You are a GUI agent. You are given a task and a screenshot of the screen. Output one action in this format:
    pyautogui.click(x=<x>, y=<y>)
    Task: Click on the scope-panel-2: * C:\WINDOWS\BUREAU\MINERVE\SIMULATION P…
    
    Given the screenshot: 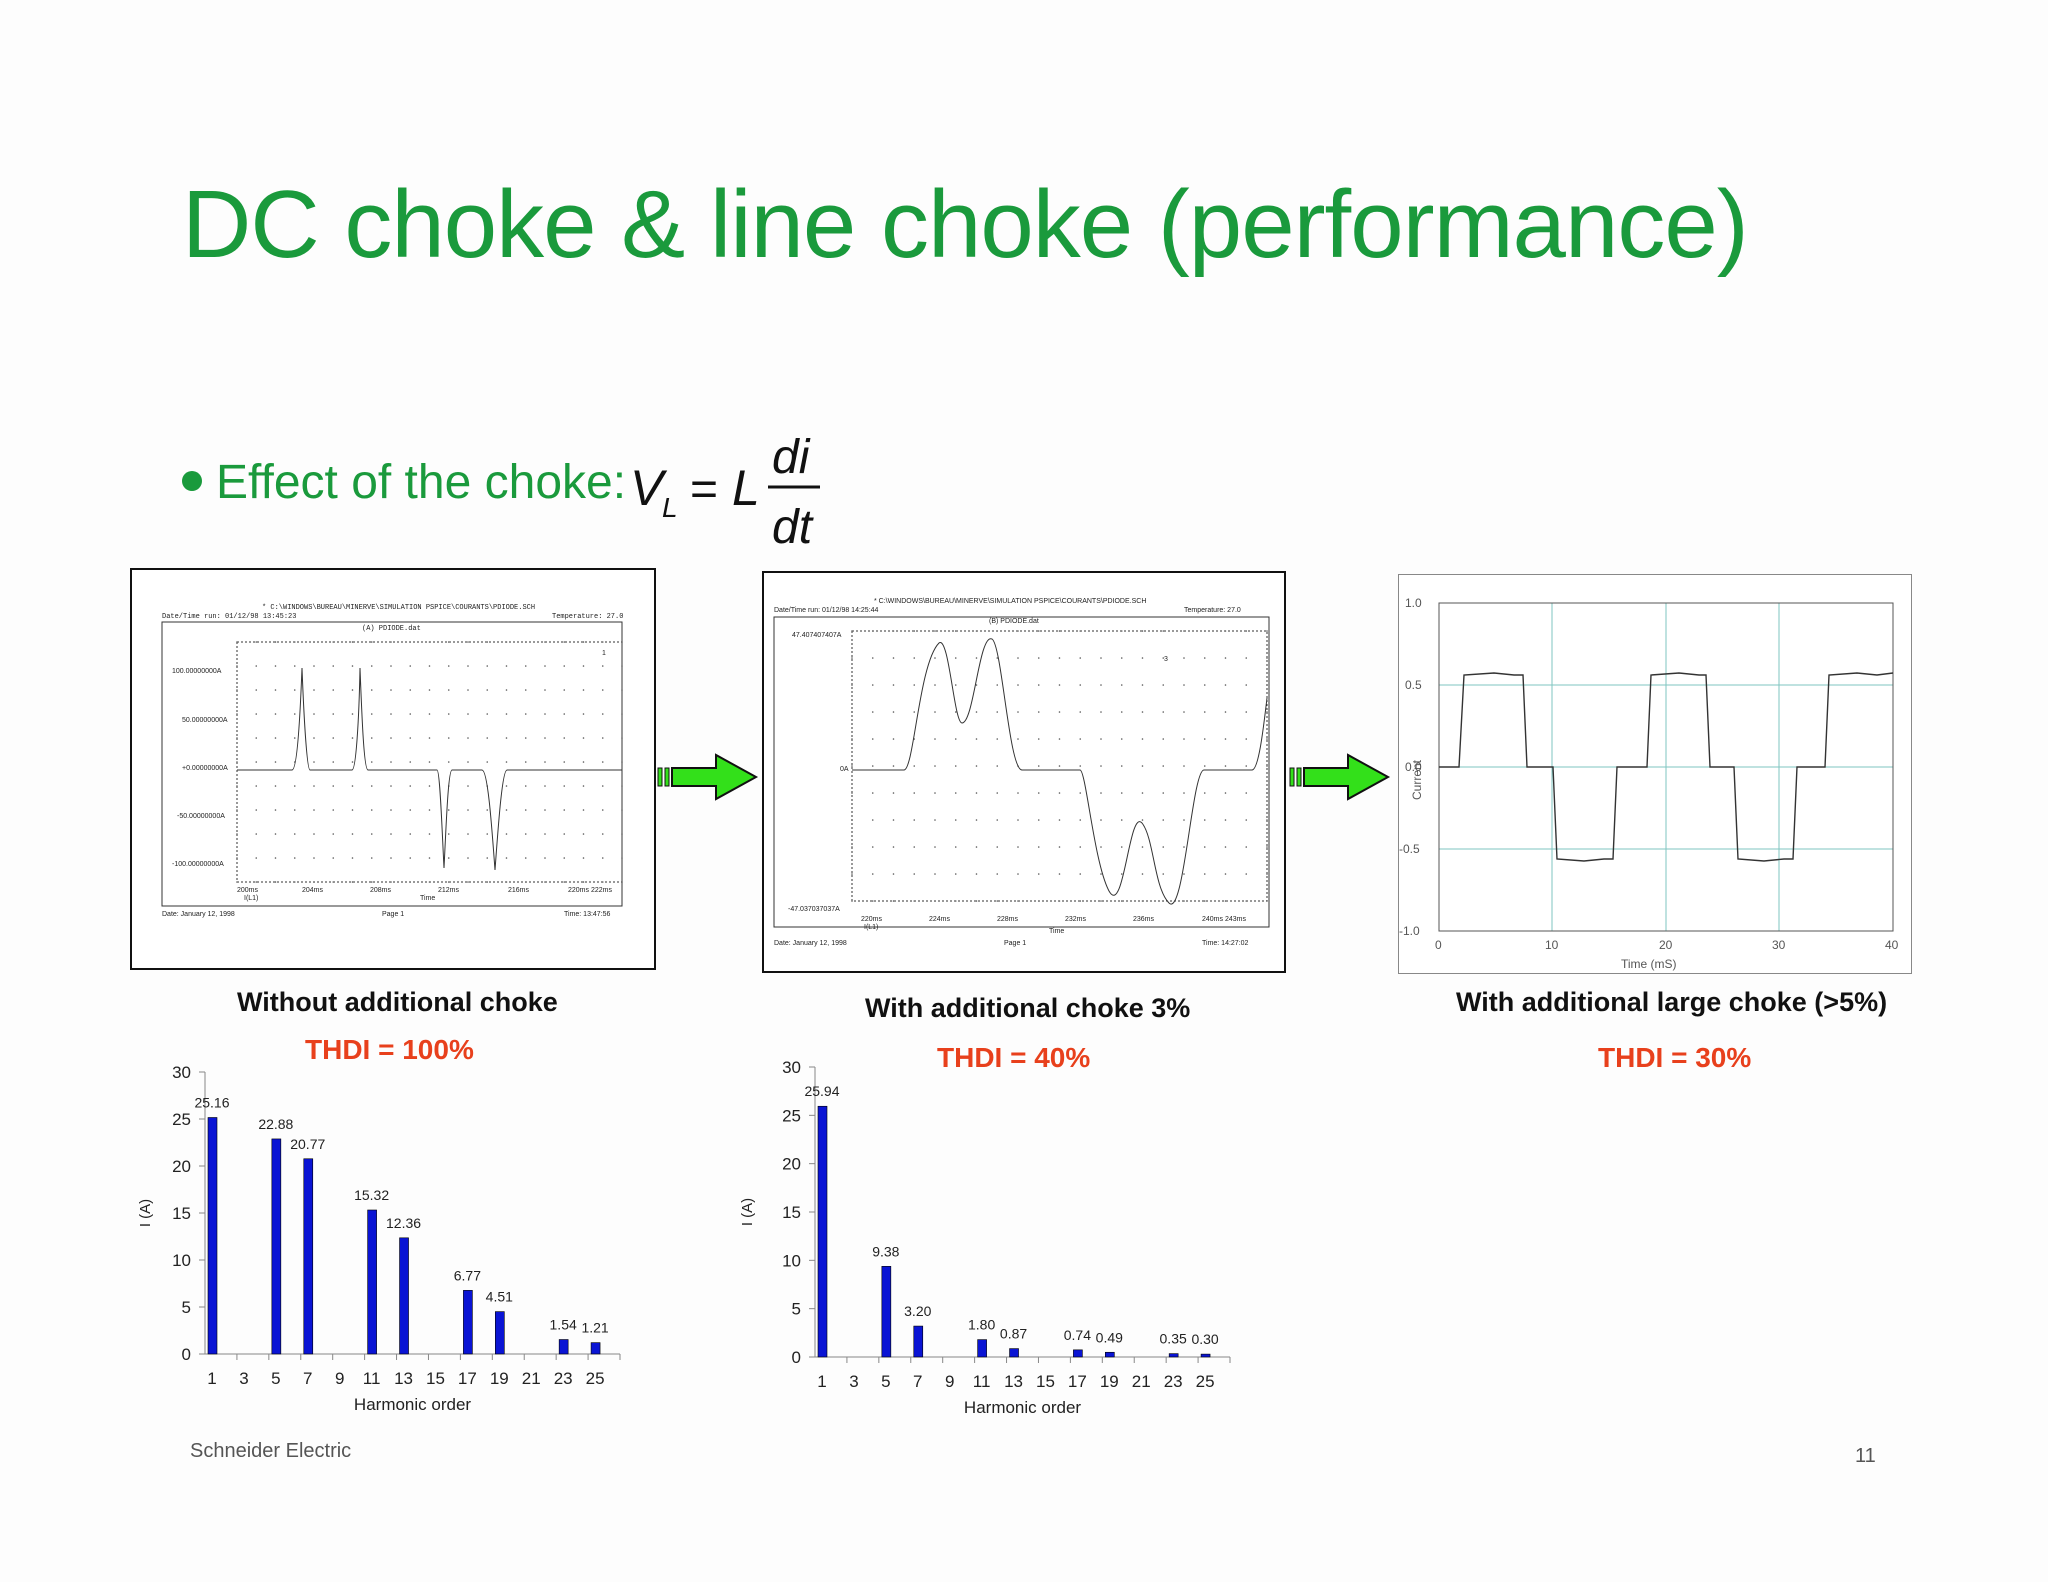 What is the action you would take?
    pyautogui.click(x=1024, y=772)
    